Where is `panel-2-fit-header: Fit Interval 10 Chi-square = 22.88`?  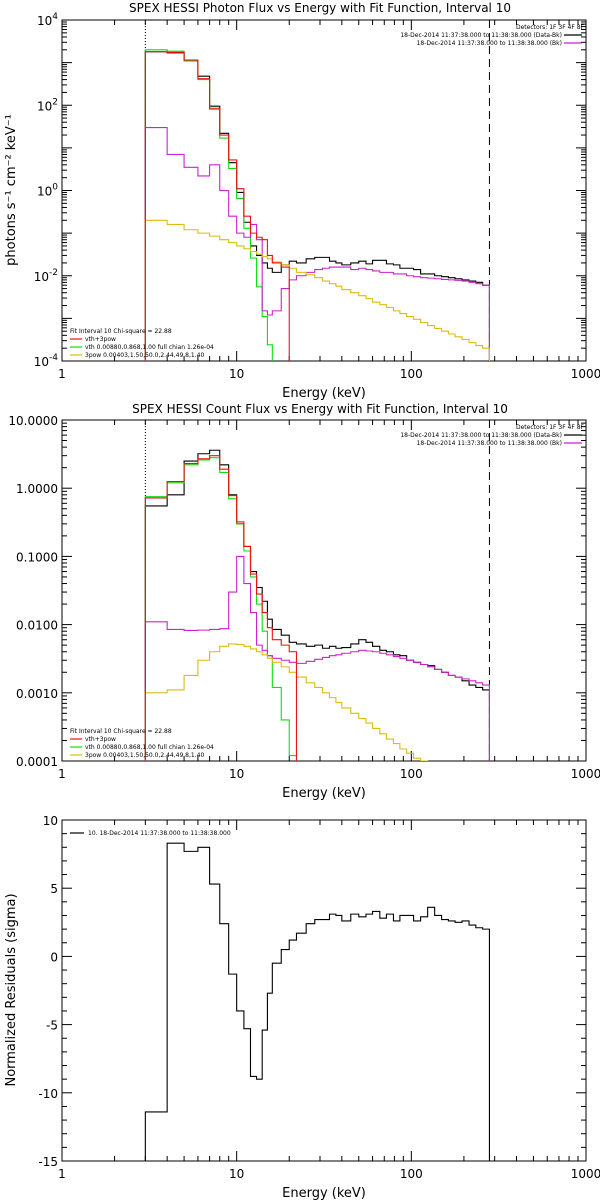
panel-2-fit-header: Fit Interval 10 Chi-square = 22.88 is located at coordinates (121, 731).